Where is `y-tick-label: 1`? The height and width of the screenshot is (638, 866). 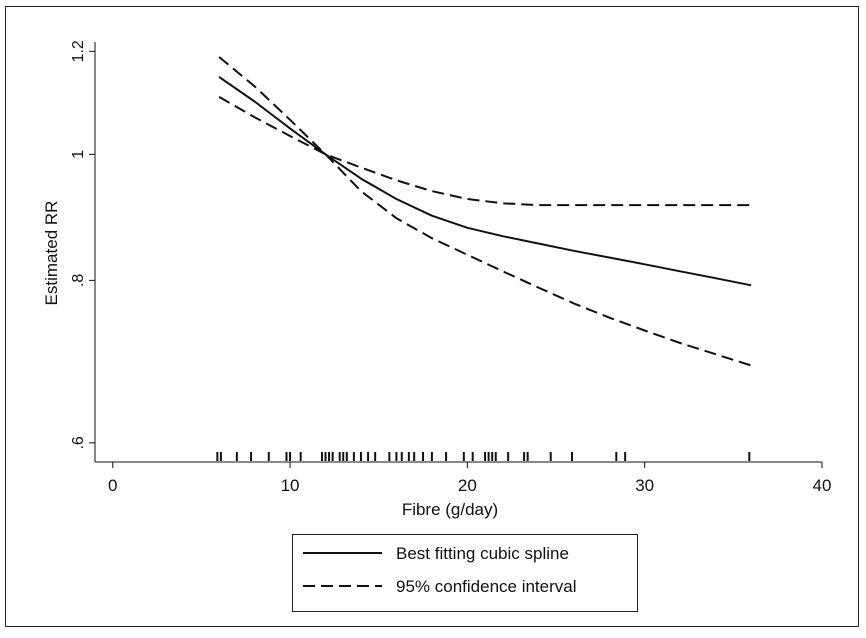 y-tick-label: 1 is located at coordinates (78, 154).